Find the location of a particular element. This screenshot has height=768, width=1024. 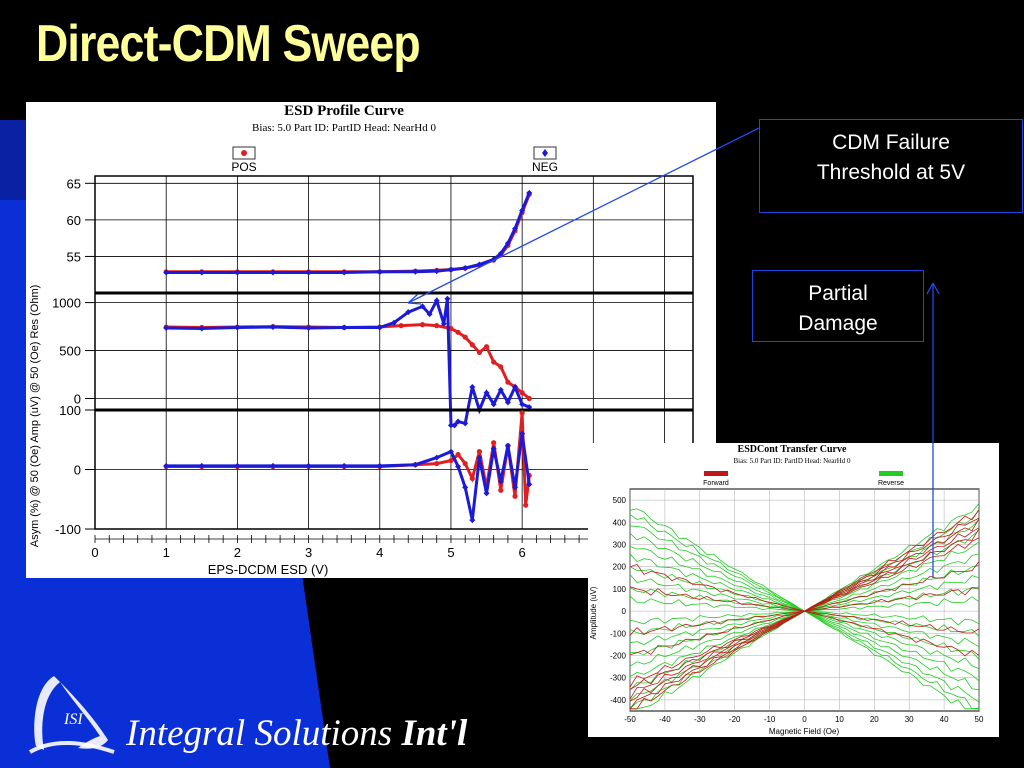

chart1-x-axis-label: EPS-DCDM ESD (V) is located at coordinates (268, 569).